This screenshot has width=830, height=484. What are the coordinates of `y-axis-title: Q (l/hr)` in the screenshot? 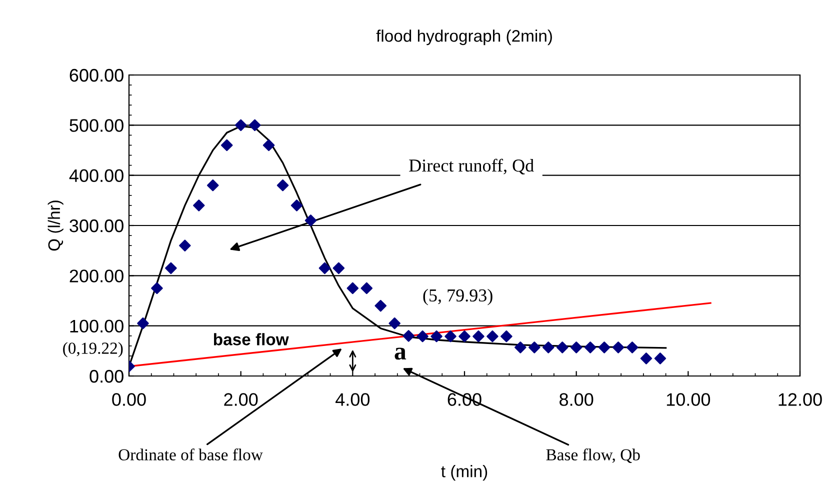 It's located at (56, 225).